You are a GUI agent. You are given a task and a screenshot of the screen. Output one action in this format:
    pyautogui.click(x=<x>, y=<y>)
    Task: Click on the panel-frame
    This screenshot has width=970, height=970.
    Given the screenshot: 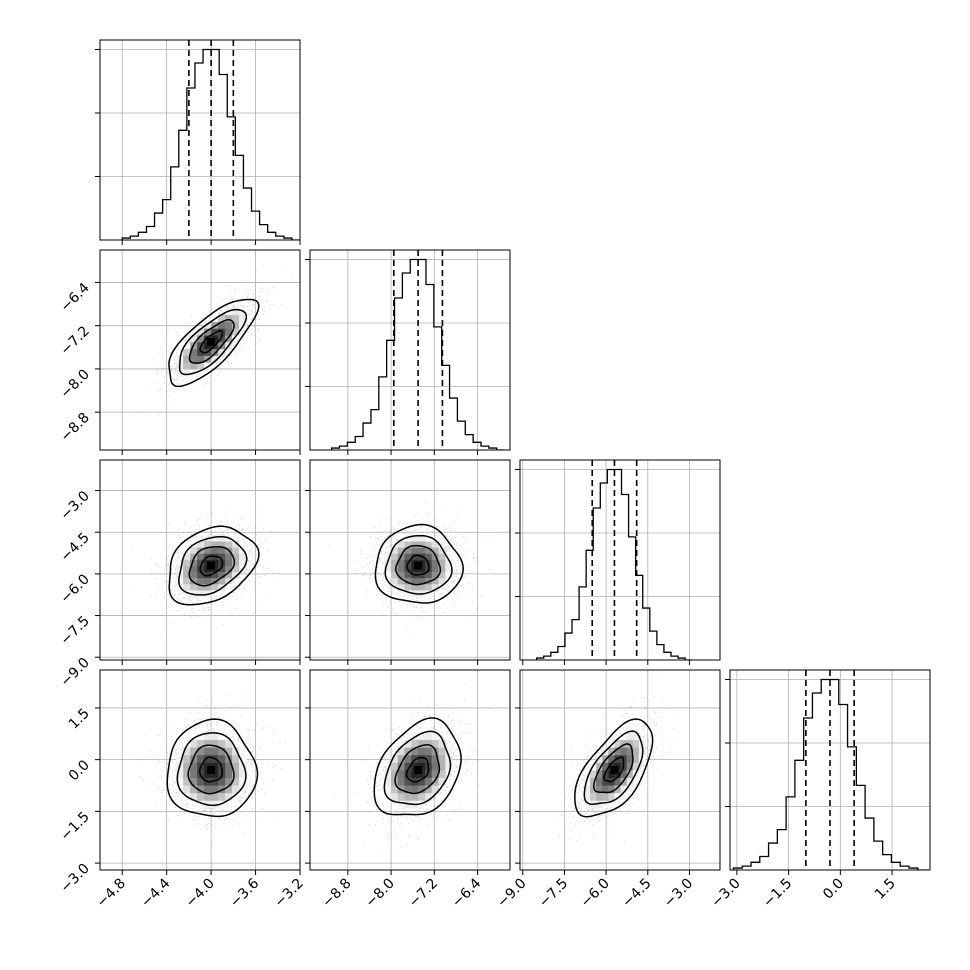 What is the action you would take?
    pyautogui.click(x=200, y=350)
    